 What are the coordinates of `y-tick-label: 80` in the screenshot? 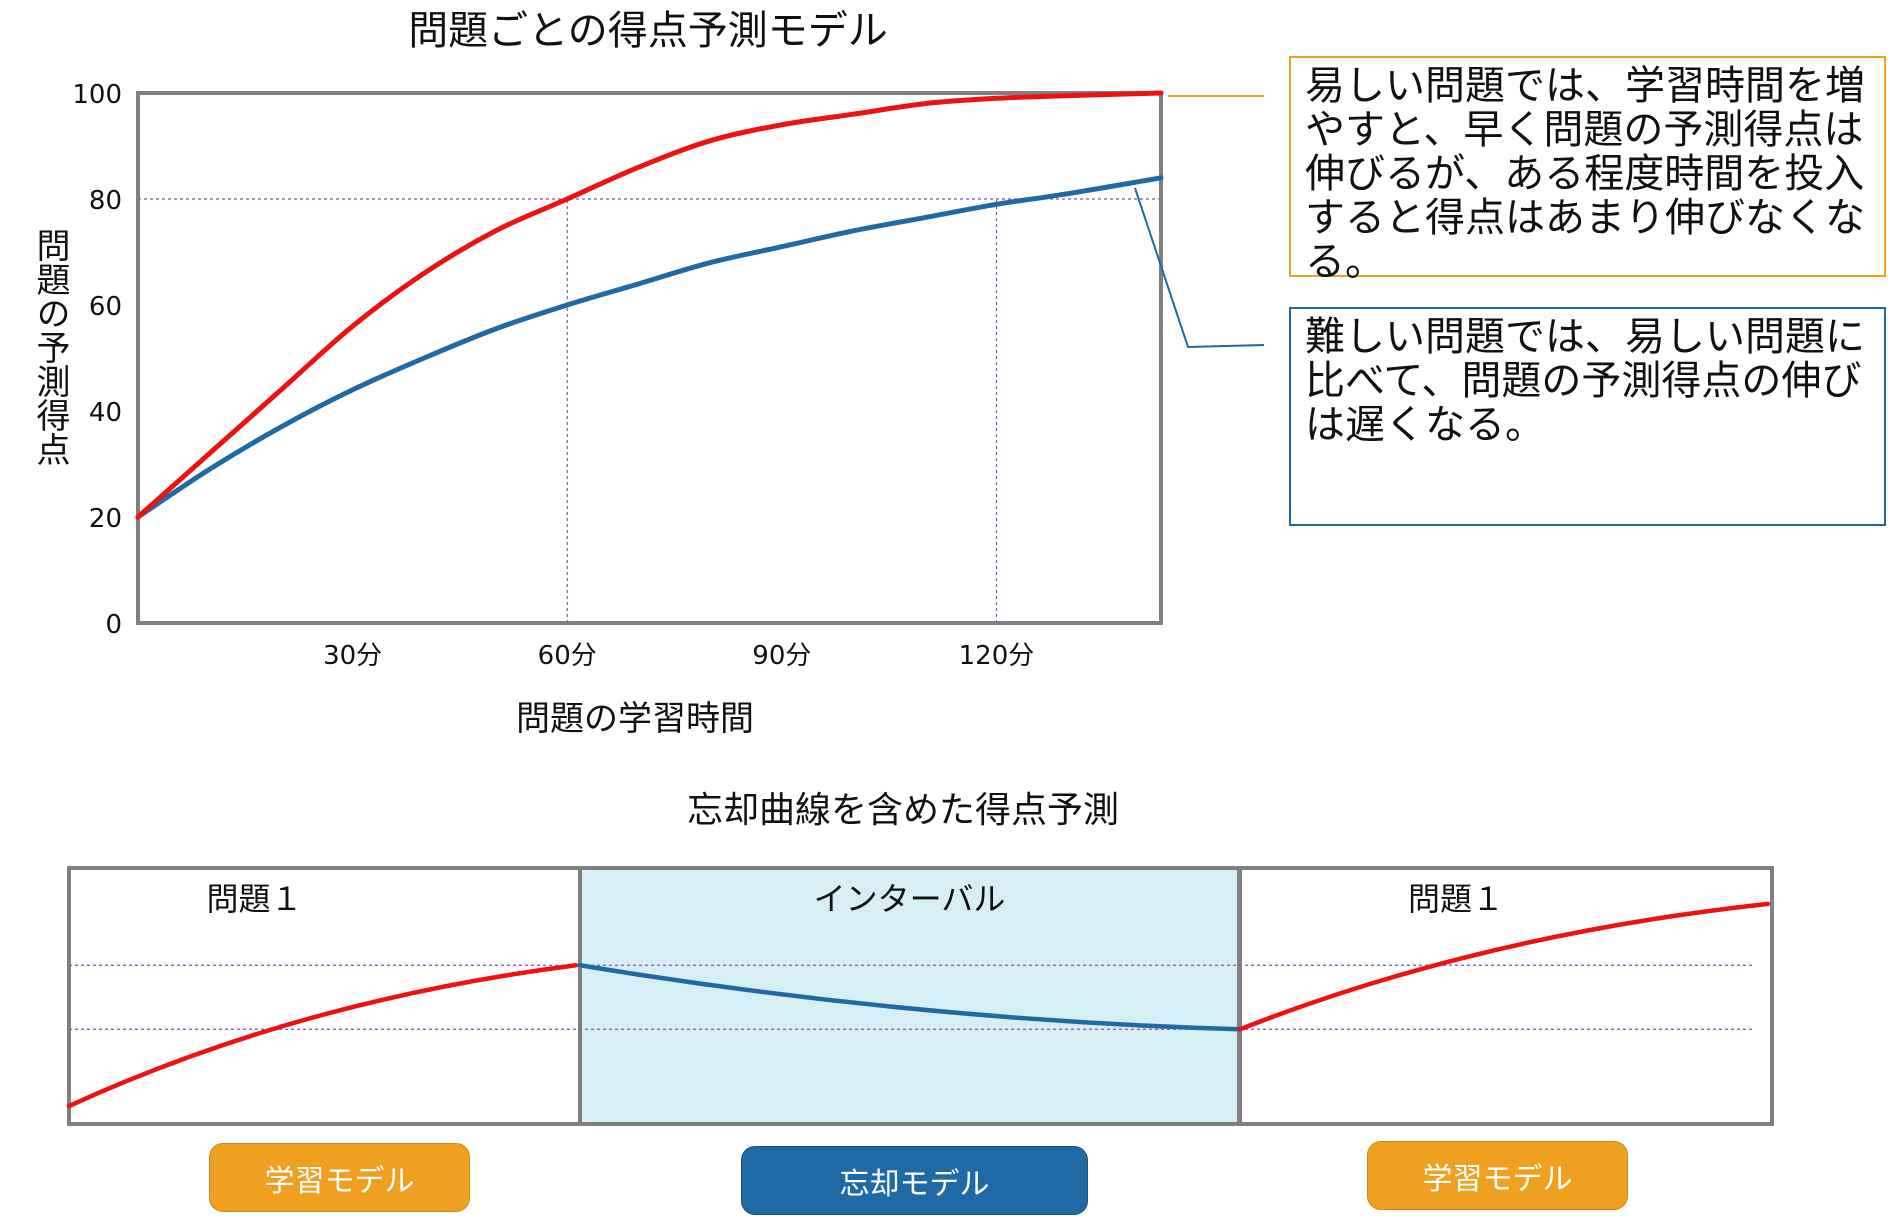 It's located at (105, 201).